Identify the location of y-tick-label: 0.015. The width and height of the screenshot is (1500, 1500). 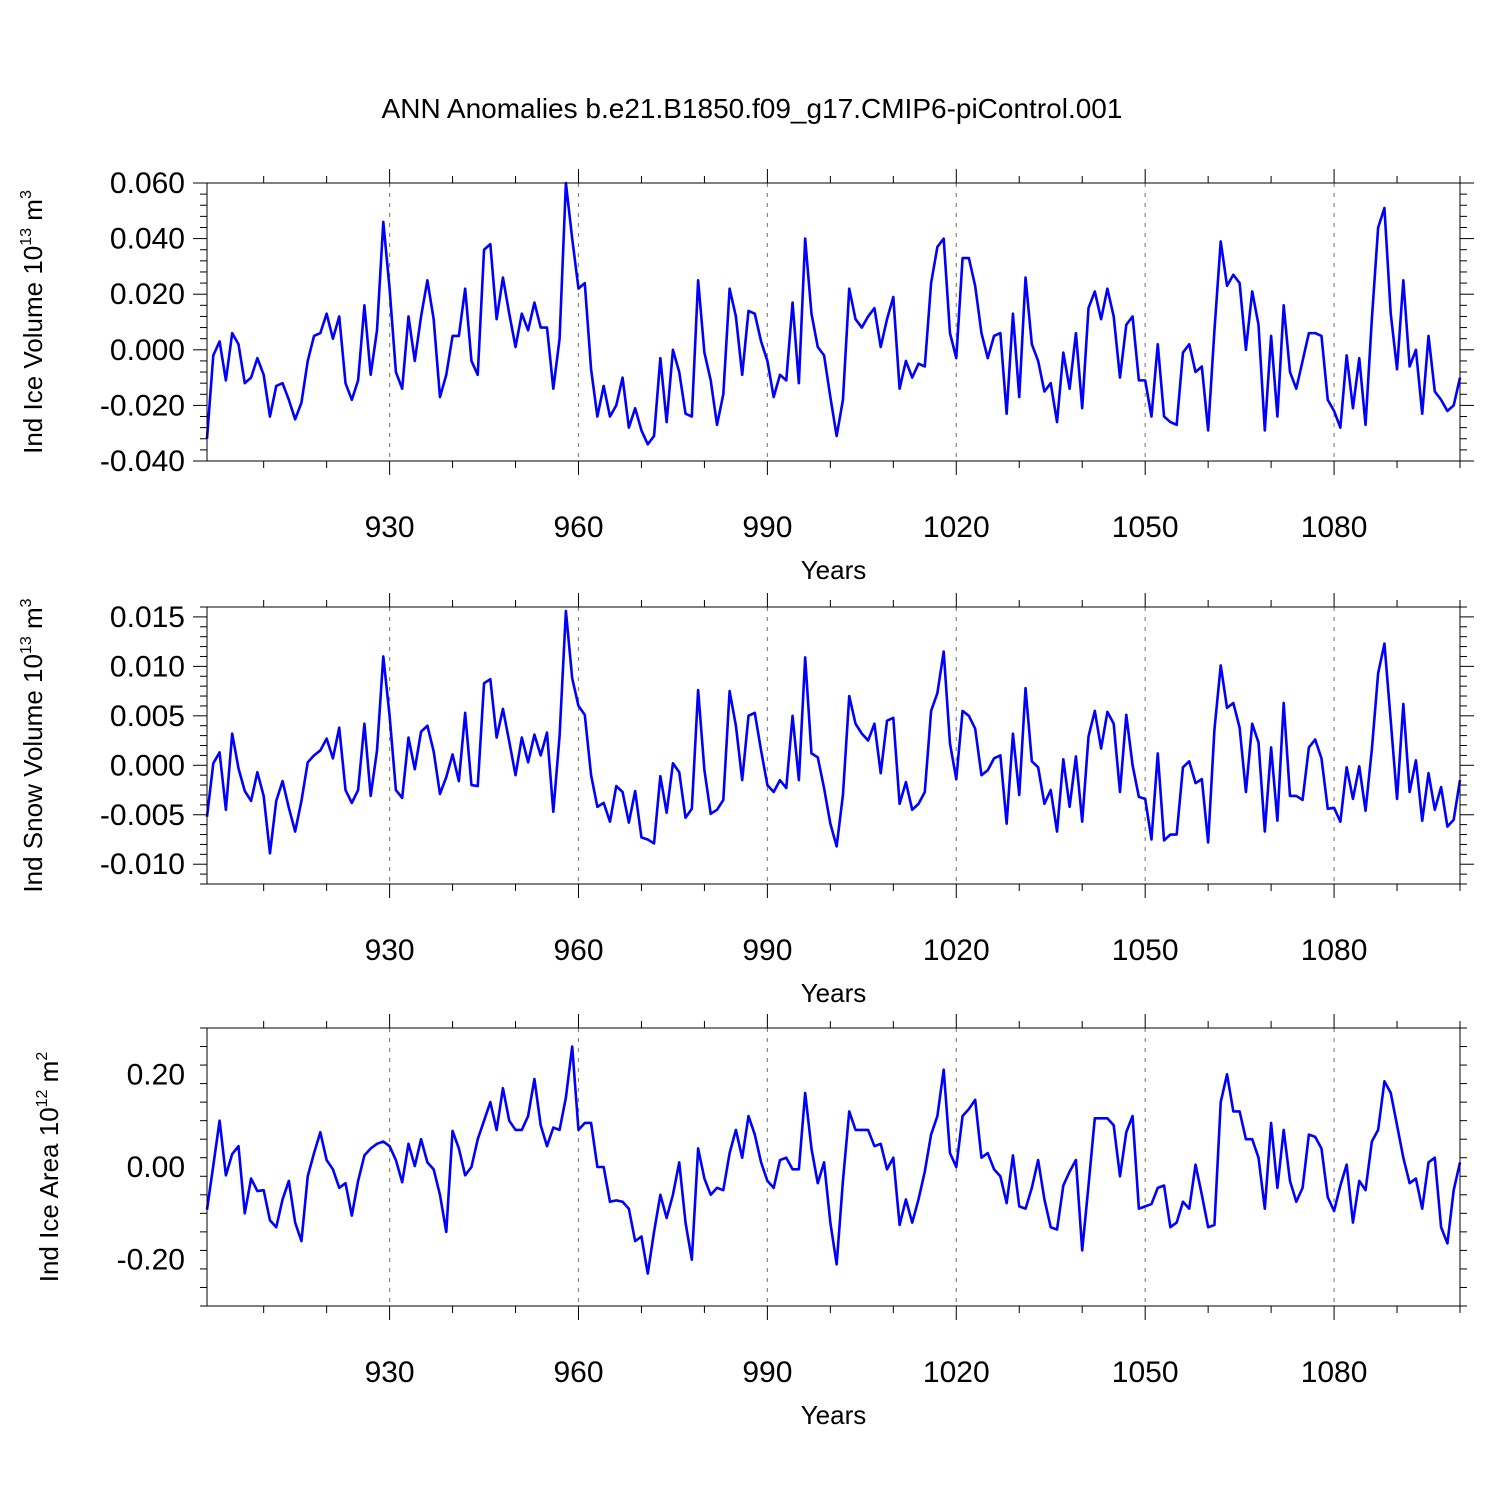
(147, 617).